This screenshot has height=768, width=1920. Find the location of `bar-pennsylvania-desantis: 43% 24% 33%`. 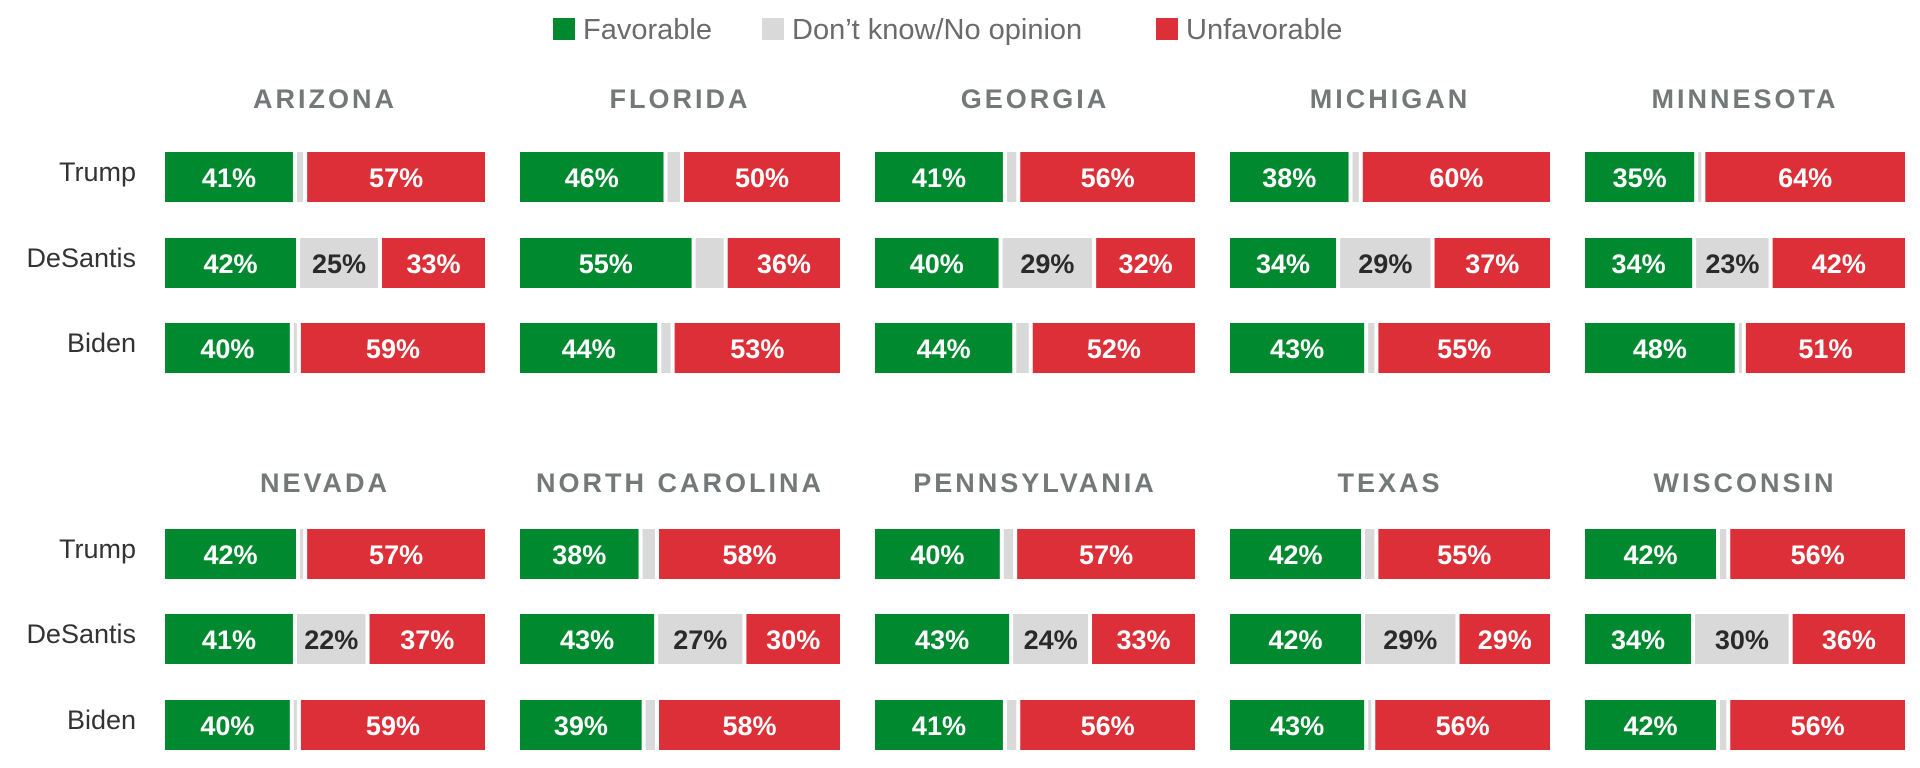

bar-pennsylvania-desantis: 43% 24% 33% is located at coordinates (1035, 639).